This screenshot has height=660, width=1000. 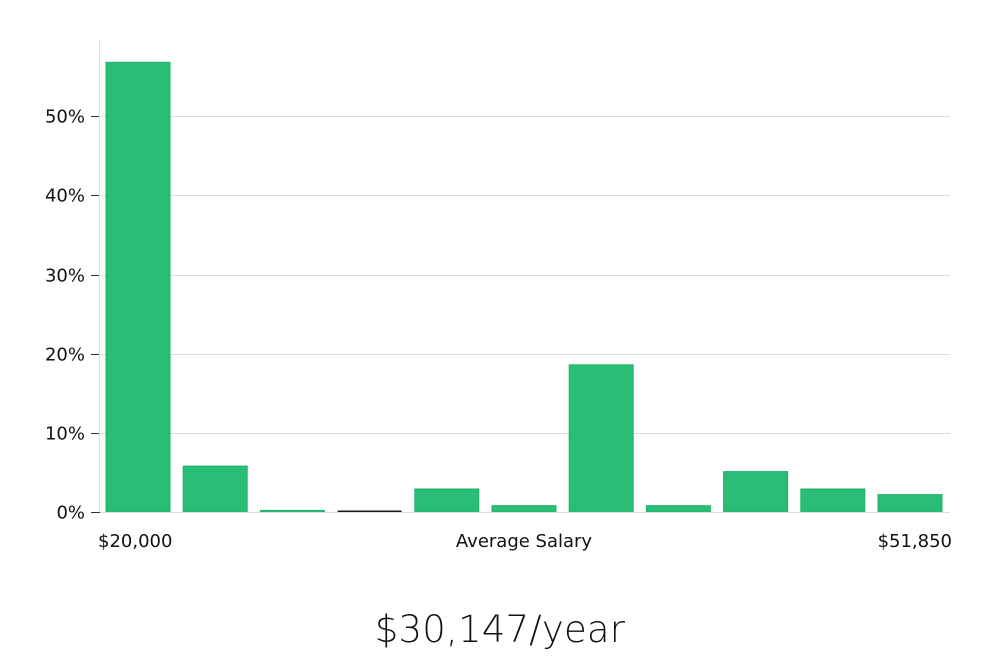 I want to click on average-salary-value: $30,147/year, so click(x=500, y=629).